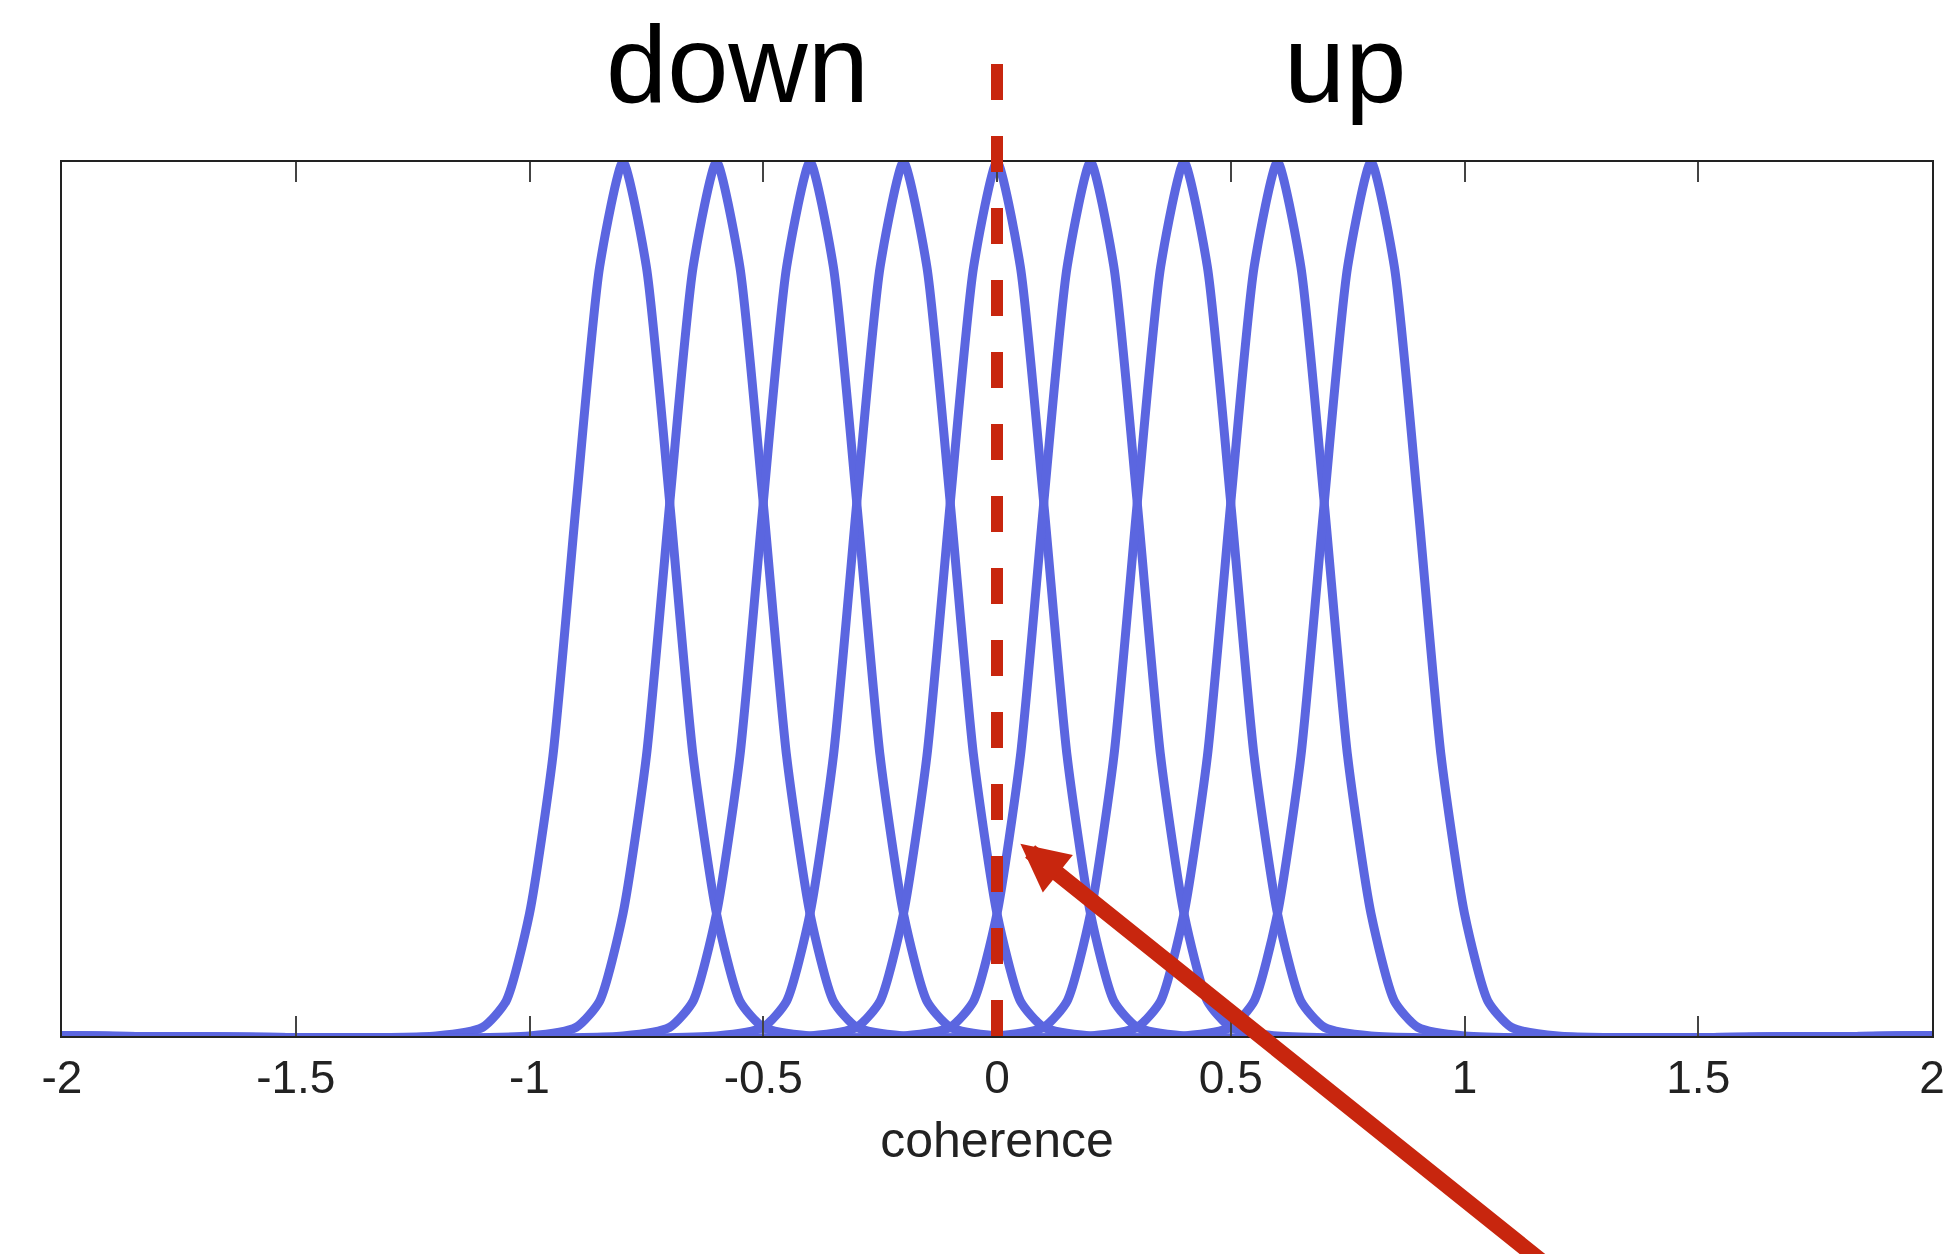  I want to click on x-tick-label: -2, so click(62, 1077).